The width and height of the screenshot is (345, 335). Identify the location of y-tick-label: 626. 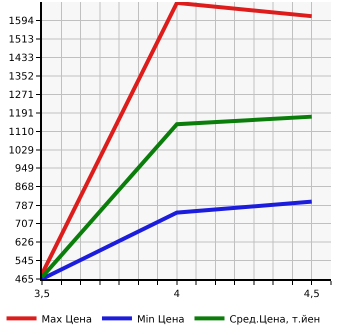
(24, 243).